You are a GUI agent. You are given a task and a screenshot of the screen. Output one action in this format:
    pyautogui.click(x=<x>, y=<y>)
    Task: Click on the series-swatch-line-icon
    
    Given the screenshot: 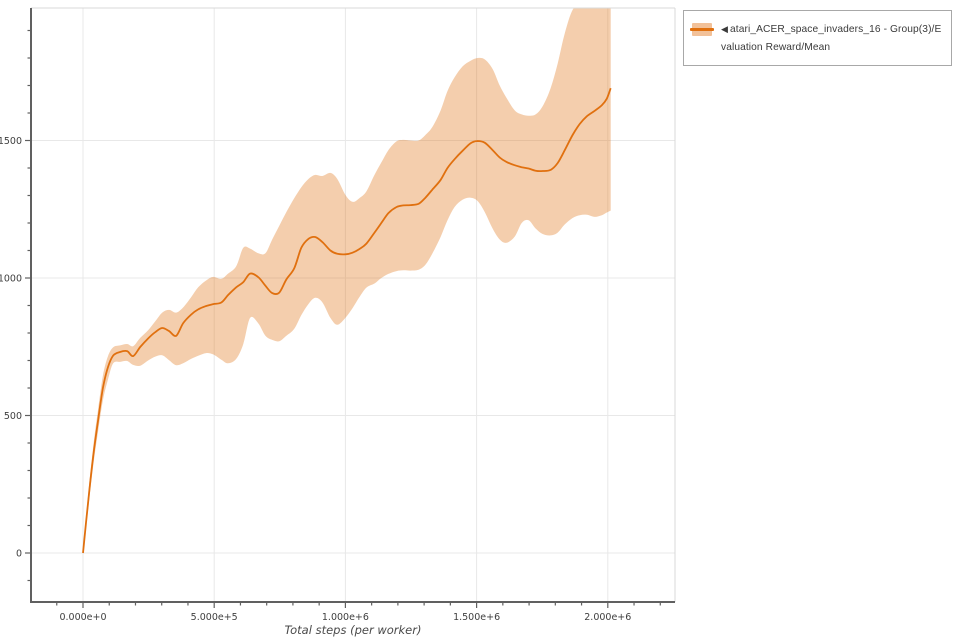 What is the action you would take?
    pyautogui.click(x=702, y=29)
    